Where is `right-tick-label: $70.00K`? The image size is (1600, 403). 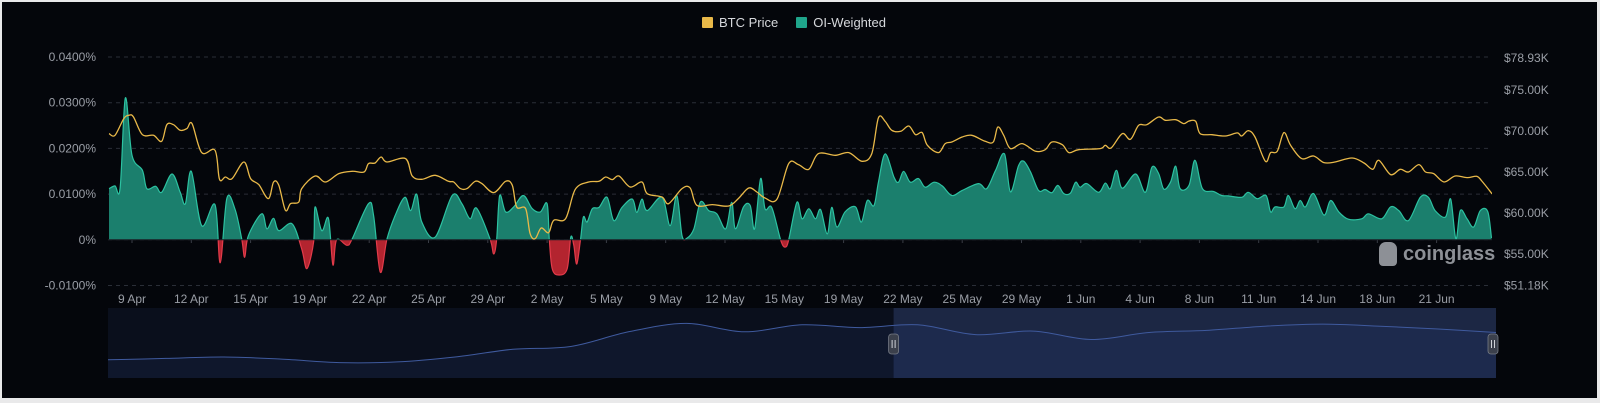
right-tick-label: $70.00K is located at coordinates (1526, 131).